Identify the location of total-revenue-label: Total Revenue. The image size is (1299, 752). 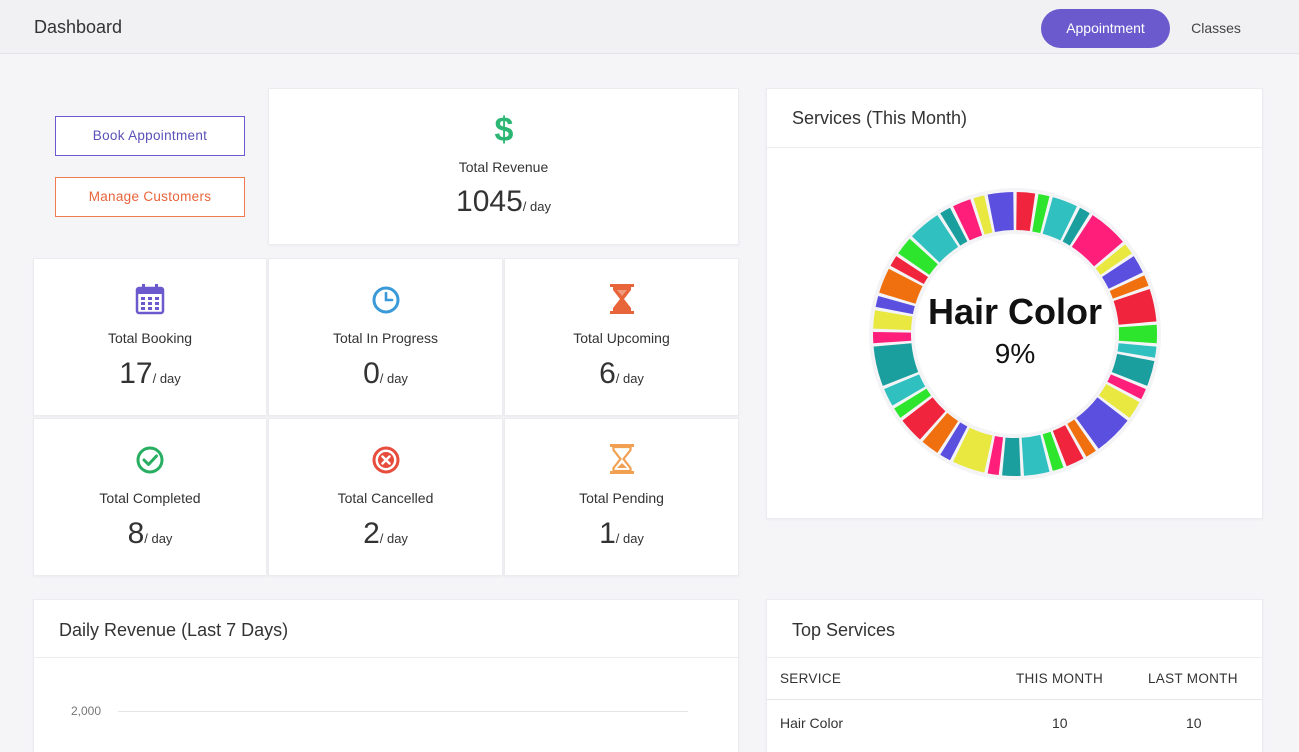
(503, 167).